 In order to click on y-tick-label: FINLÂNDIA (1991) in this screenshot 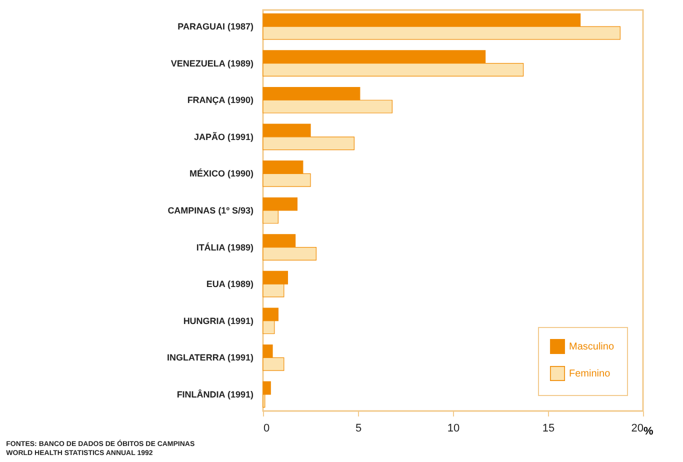, I will do `click(215, 394)`.